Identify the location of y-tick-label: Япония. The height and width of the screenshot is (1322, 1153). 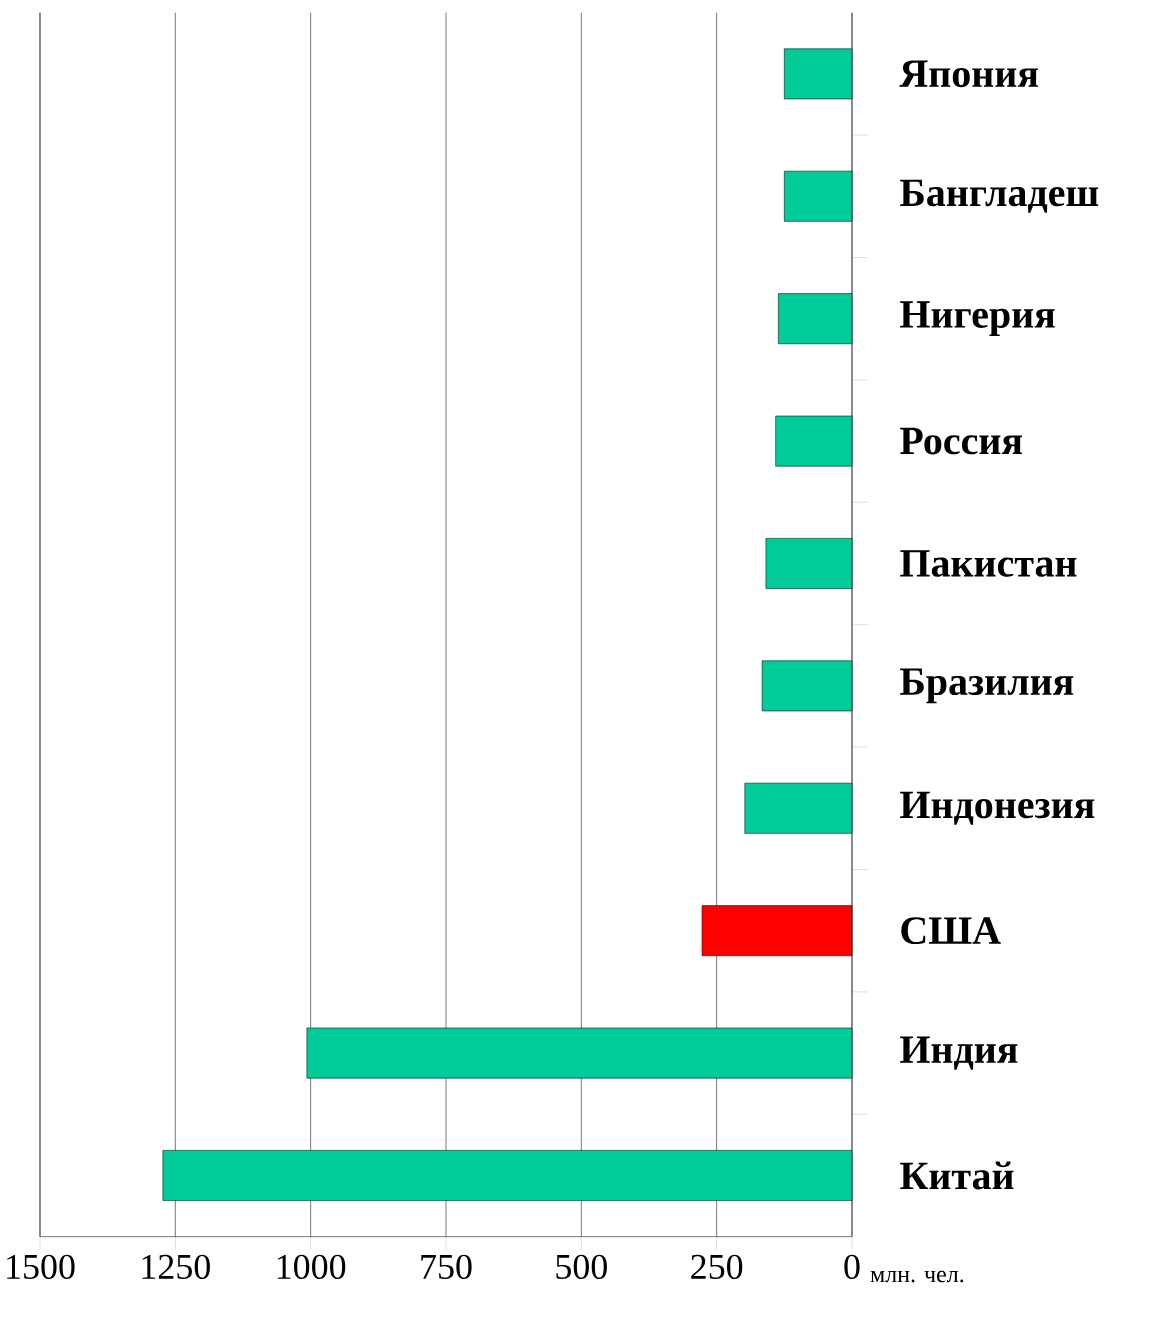
(968, 74).